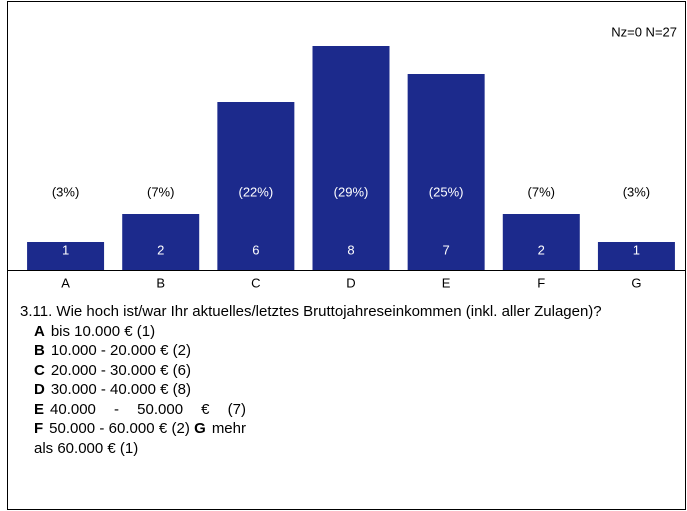 This screenshot has height=511, width=687. I want to click on legend-text: 50.000 - 60.000 € (2), so click(119, 428).